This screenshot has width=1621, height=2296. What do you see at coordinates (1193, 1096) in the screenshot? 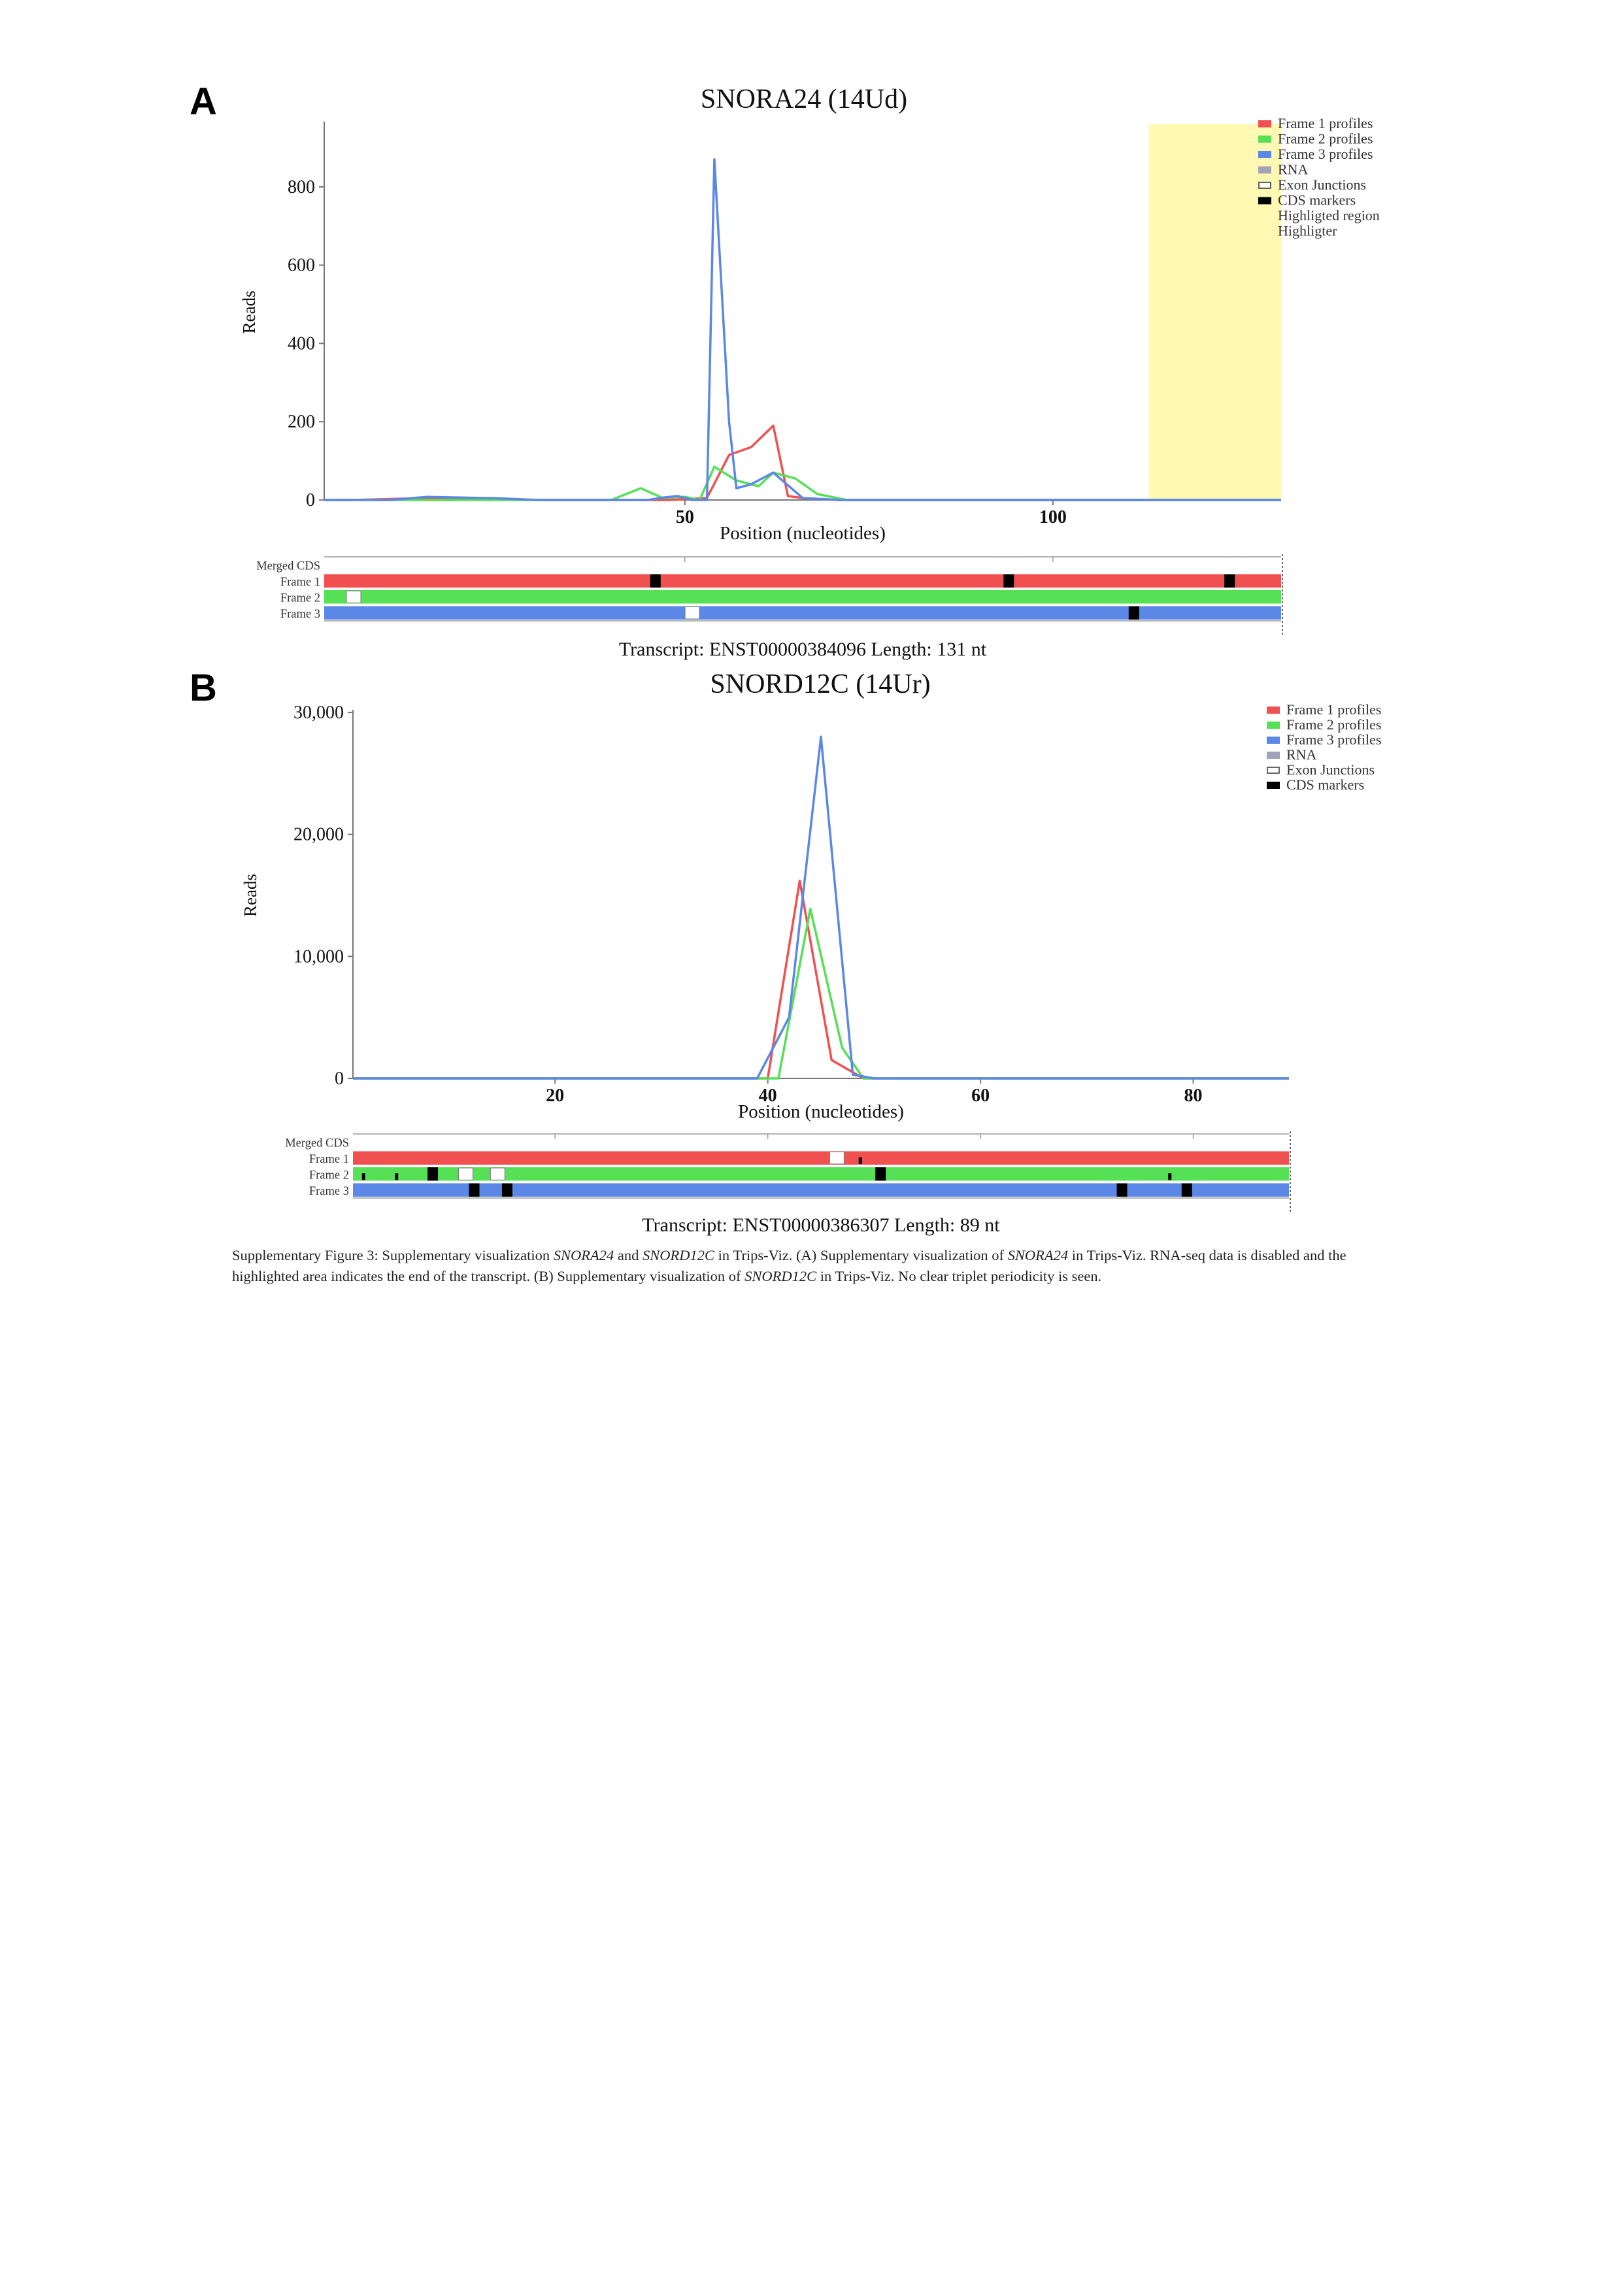
I see `x-tick-label: 80` at bounding box center [1193, 1096].